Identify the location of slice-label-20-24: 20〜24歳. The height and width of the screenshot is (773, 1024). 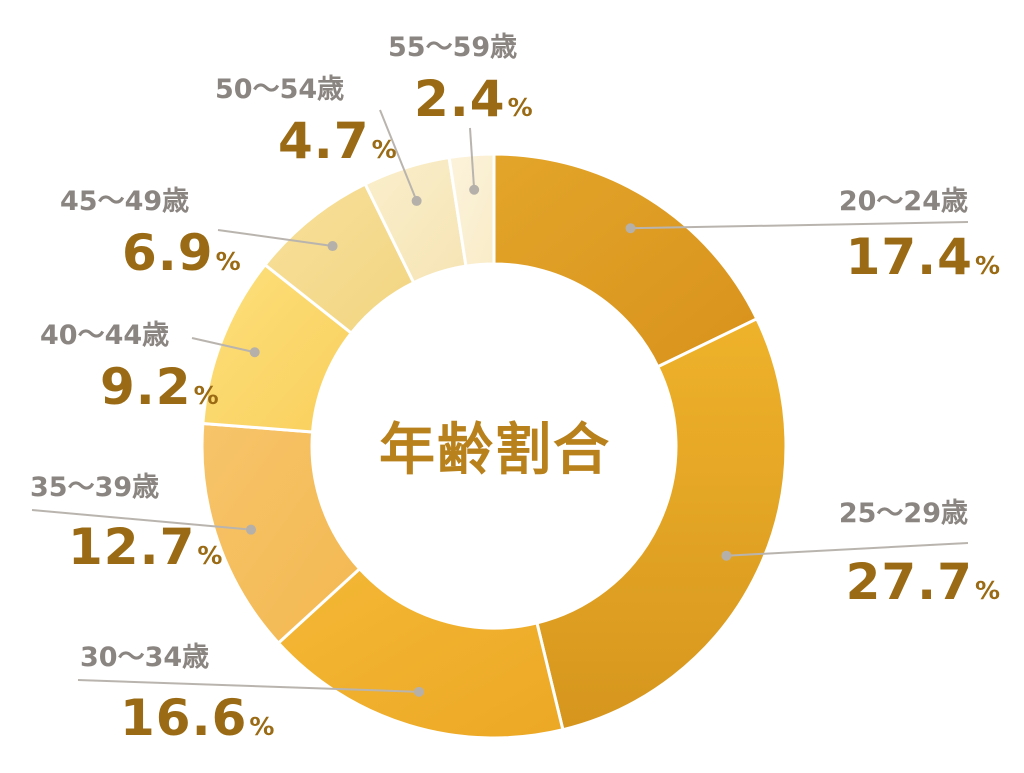
(903, 201).